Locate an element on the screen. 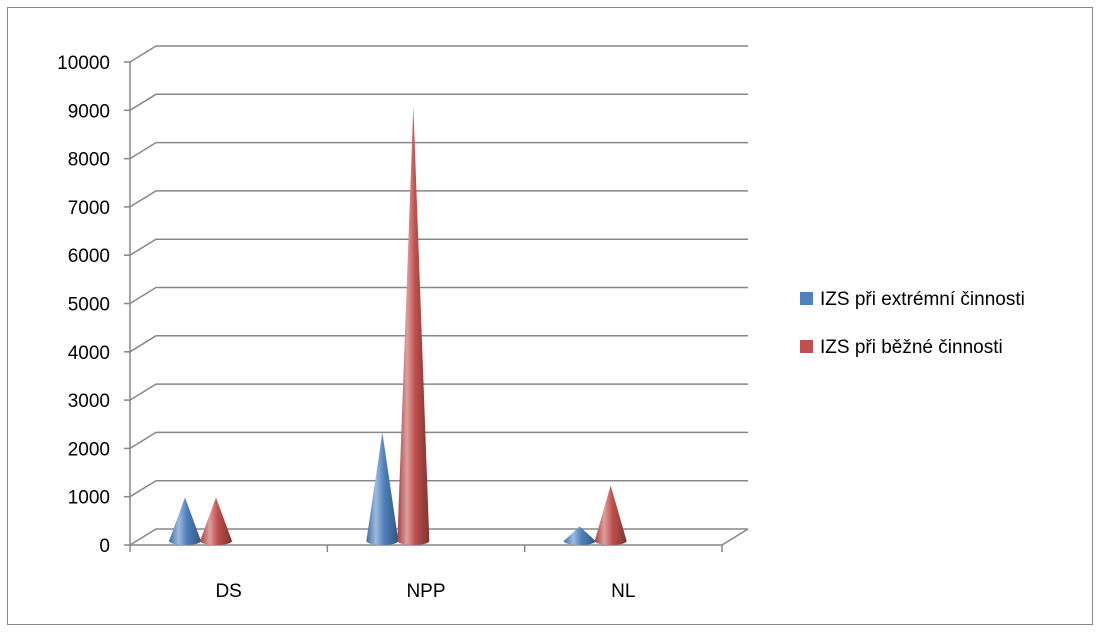 This screenshot has height=634, width=1102. legend-label: IZS při extrémní činnosti is located at coordinates (922, 299).